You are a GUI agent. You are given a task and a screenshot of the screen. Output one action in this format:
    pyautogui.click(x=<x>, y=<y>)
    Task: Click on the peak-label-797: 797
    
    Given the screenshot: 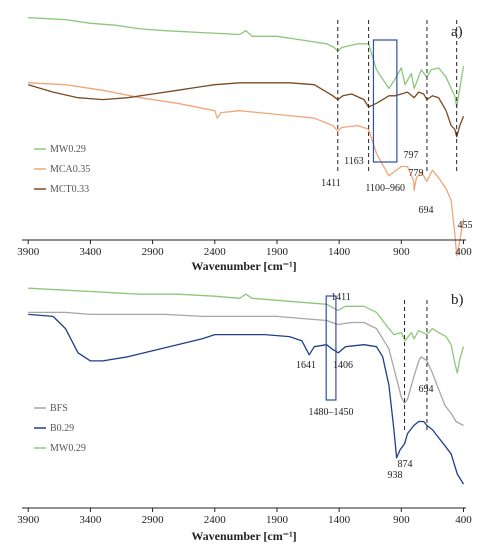 What is the action you would take?
    pyautogui.click(x=411, y=155)
    